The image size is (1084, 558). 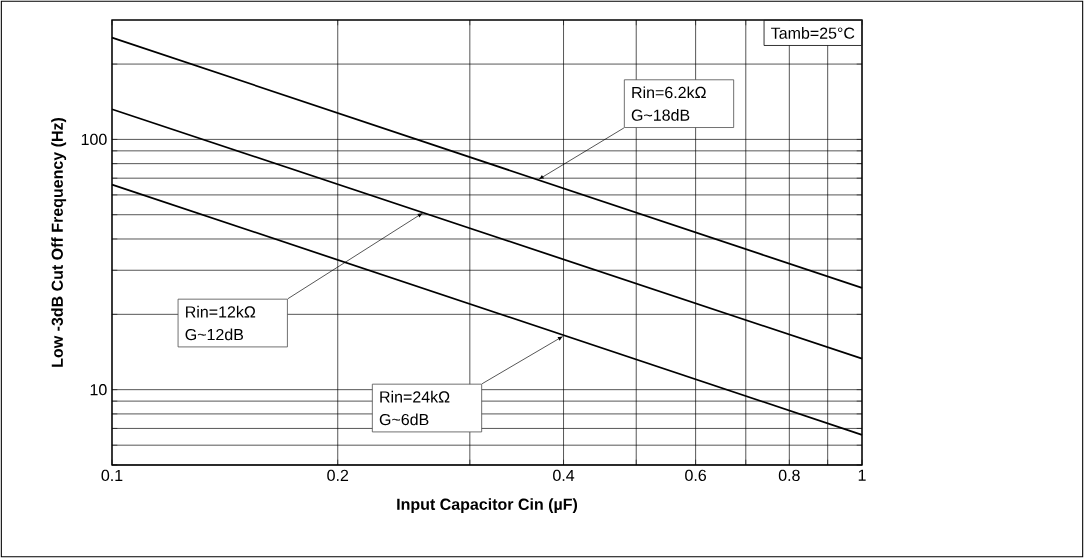 What do you see at coordinates (220, 323) in the screenshot?
I see `annotation: Rin=12kΩ G~12dB` at bounding box center [220, 323].